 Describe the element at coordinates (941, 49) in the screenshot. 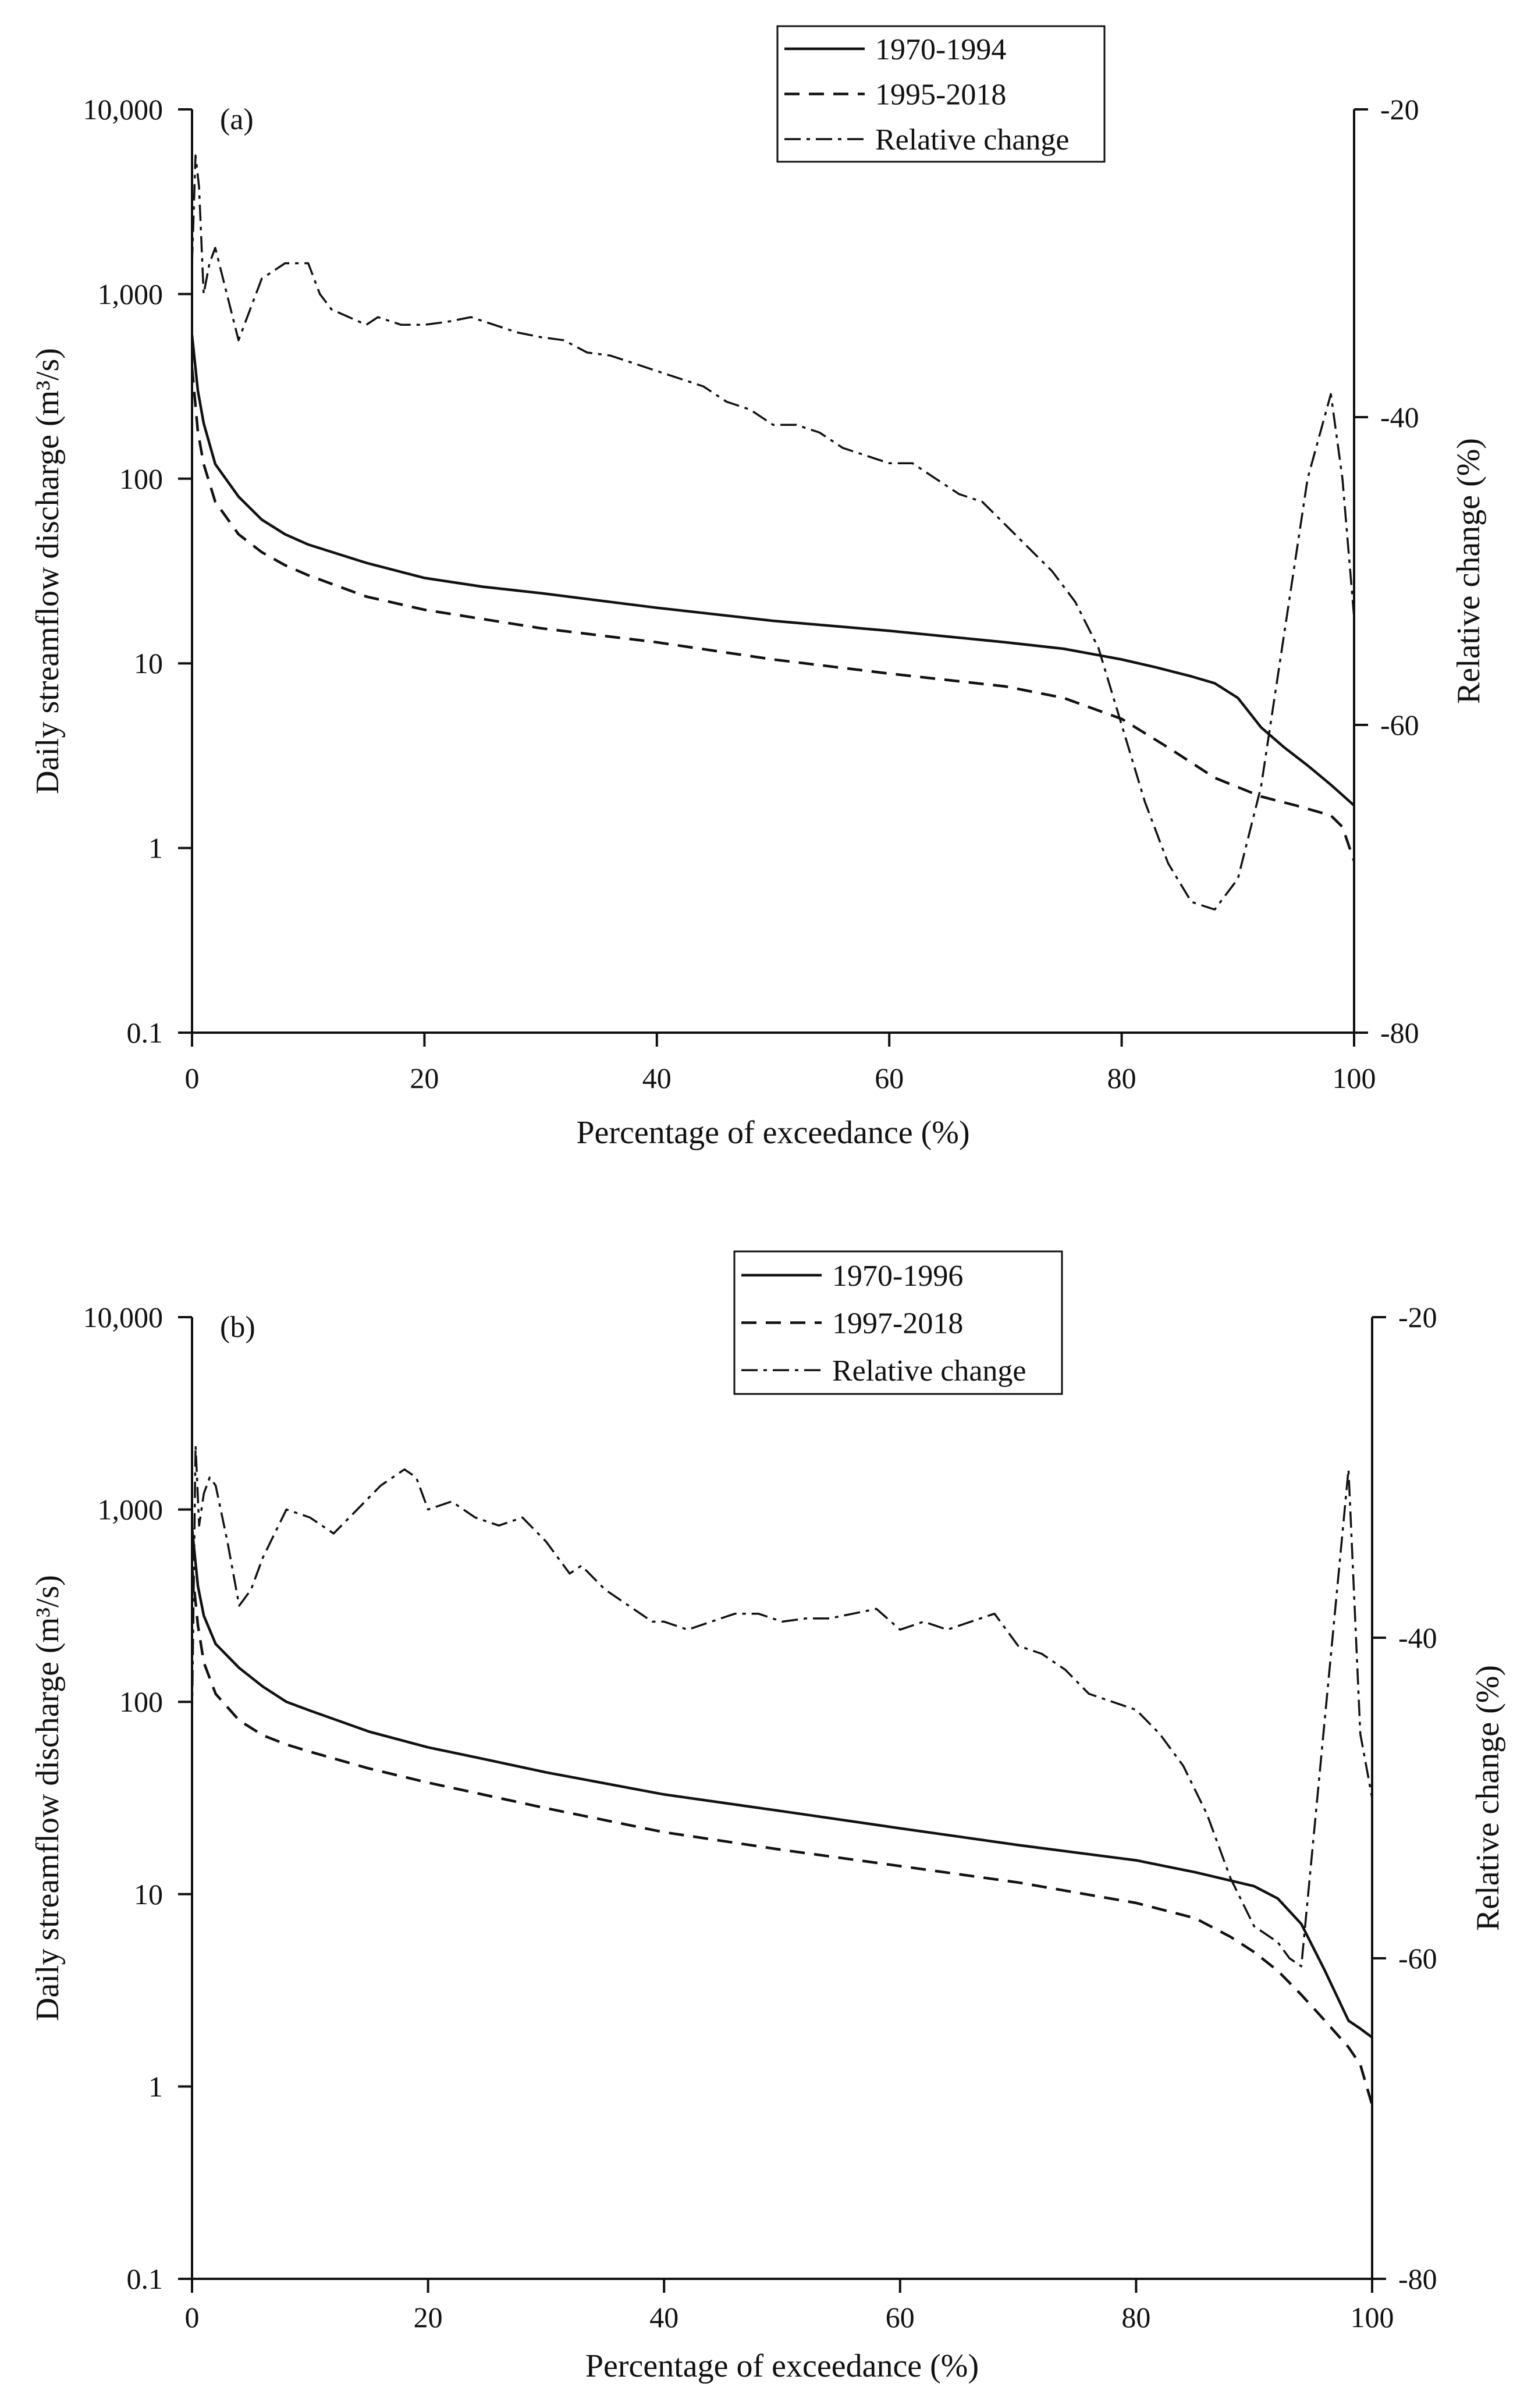

I see `legend-label-0: 1970-1994` at that location.